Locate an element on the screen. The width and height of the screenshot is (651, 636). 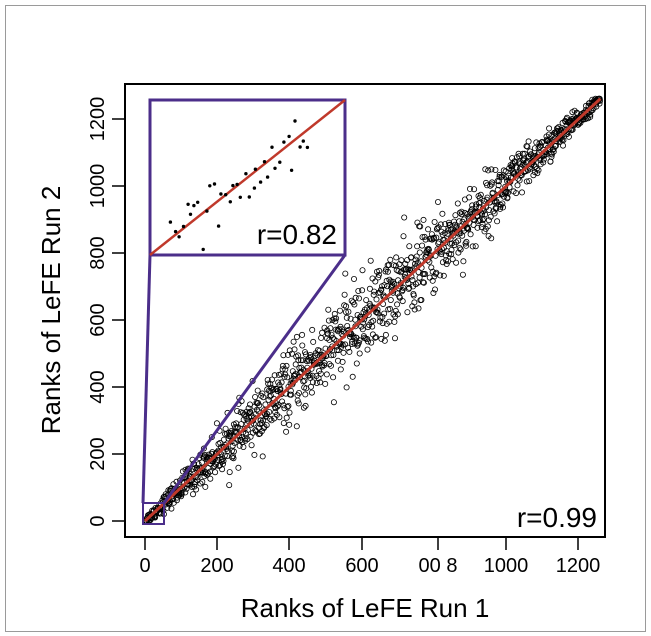
x-tick-label: 1200 is located at coordinates (578, 566).